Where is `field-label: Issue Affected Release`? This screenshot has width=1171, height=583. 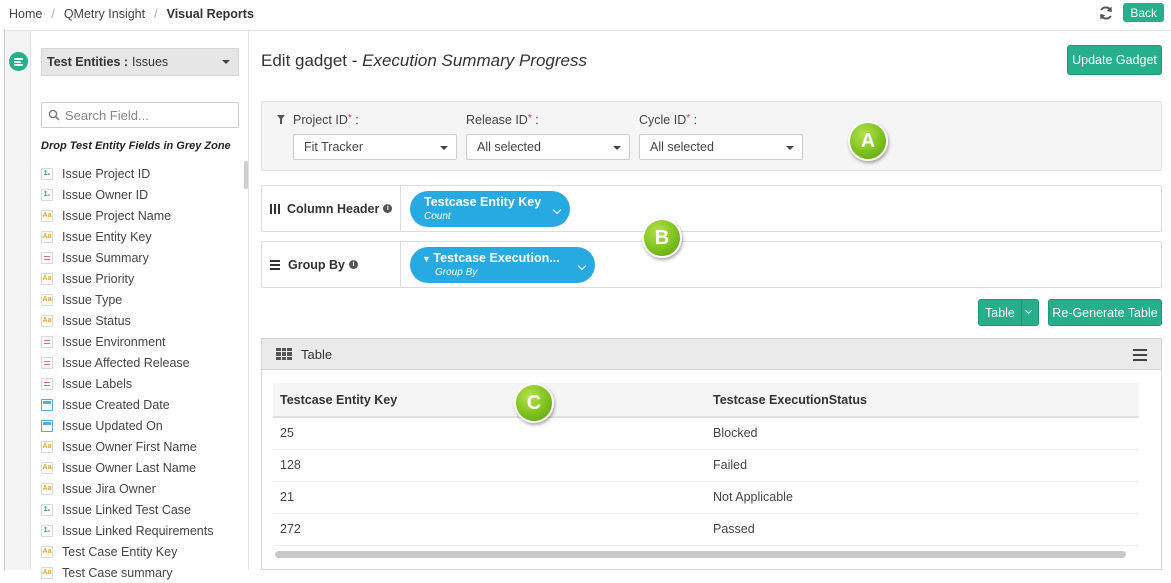 field-label: Issue Affected Release is located at coordinates (126, 362).